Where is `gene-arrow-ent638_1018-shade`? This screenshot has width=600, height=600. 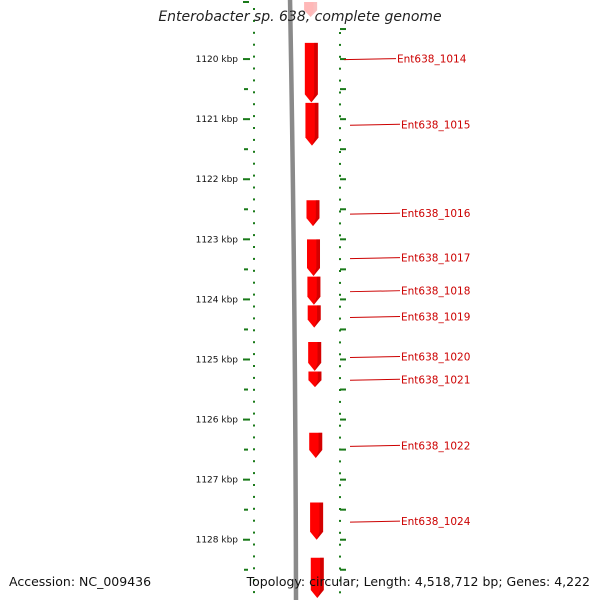
gene-arrow-ent638_1018-shade is located at coordinates (317, 290).